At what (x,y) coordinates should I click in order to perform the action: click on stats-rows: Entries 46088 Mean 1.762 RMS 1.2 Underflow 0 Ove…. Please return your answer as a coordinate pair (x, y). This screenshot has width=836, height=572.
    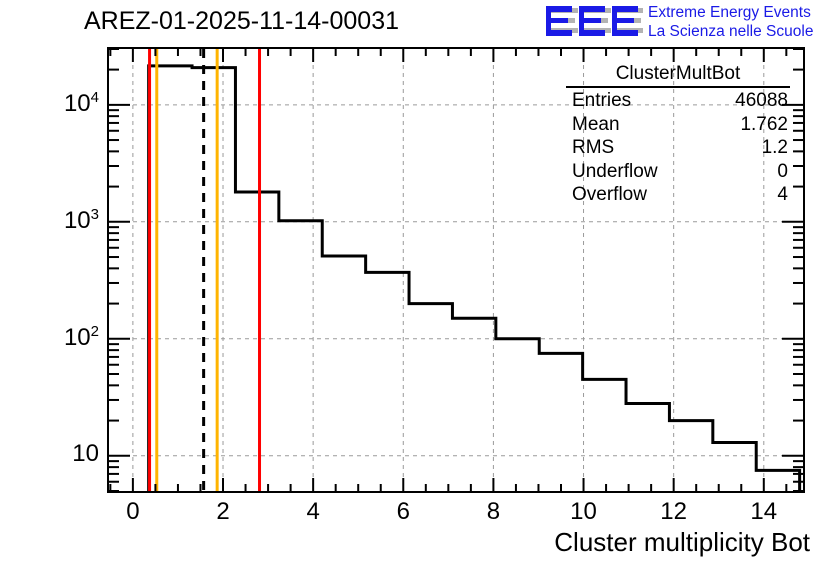
    Looking at the image, I should click on (678, 148).